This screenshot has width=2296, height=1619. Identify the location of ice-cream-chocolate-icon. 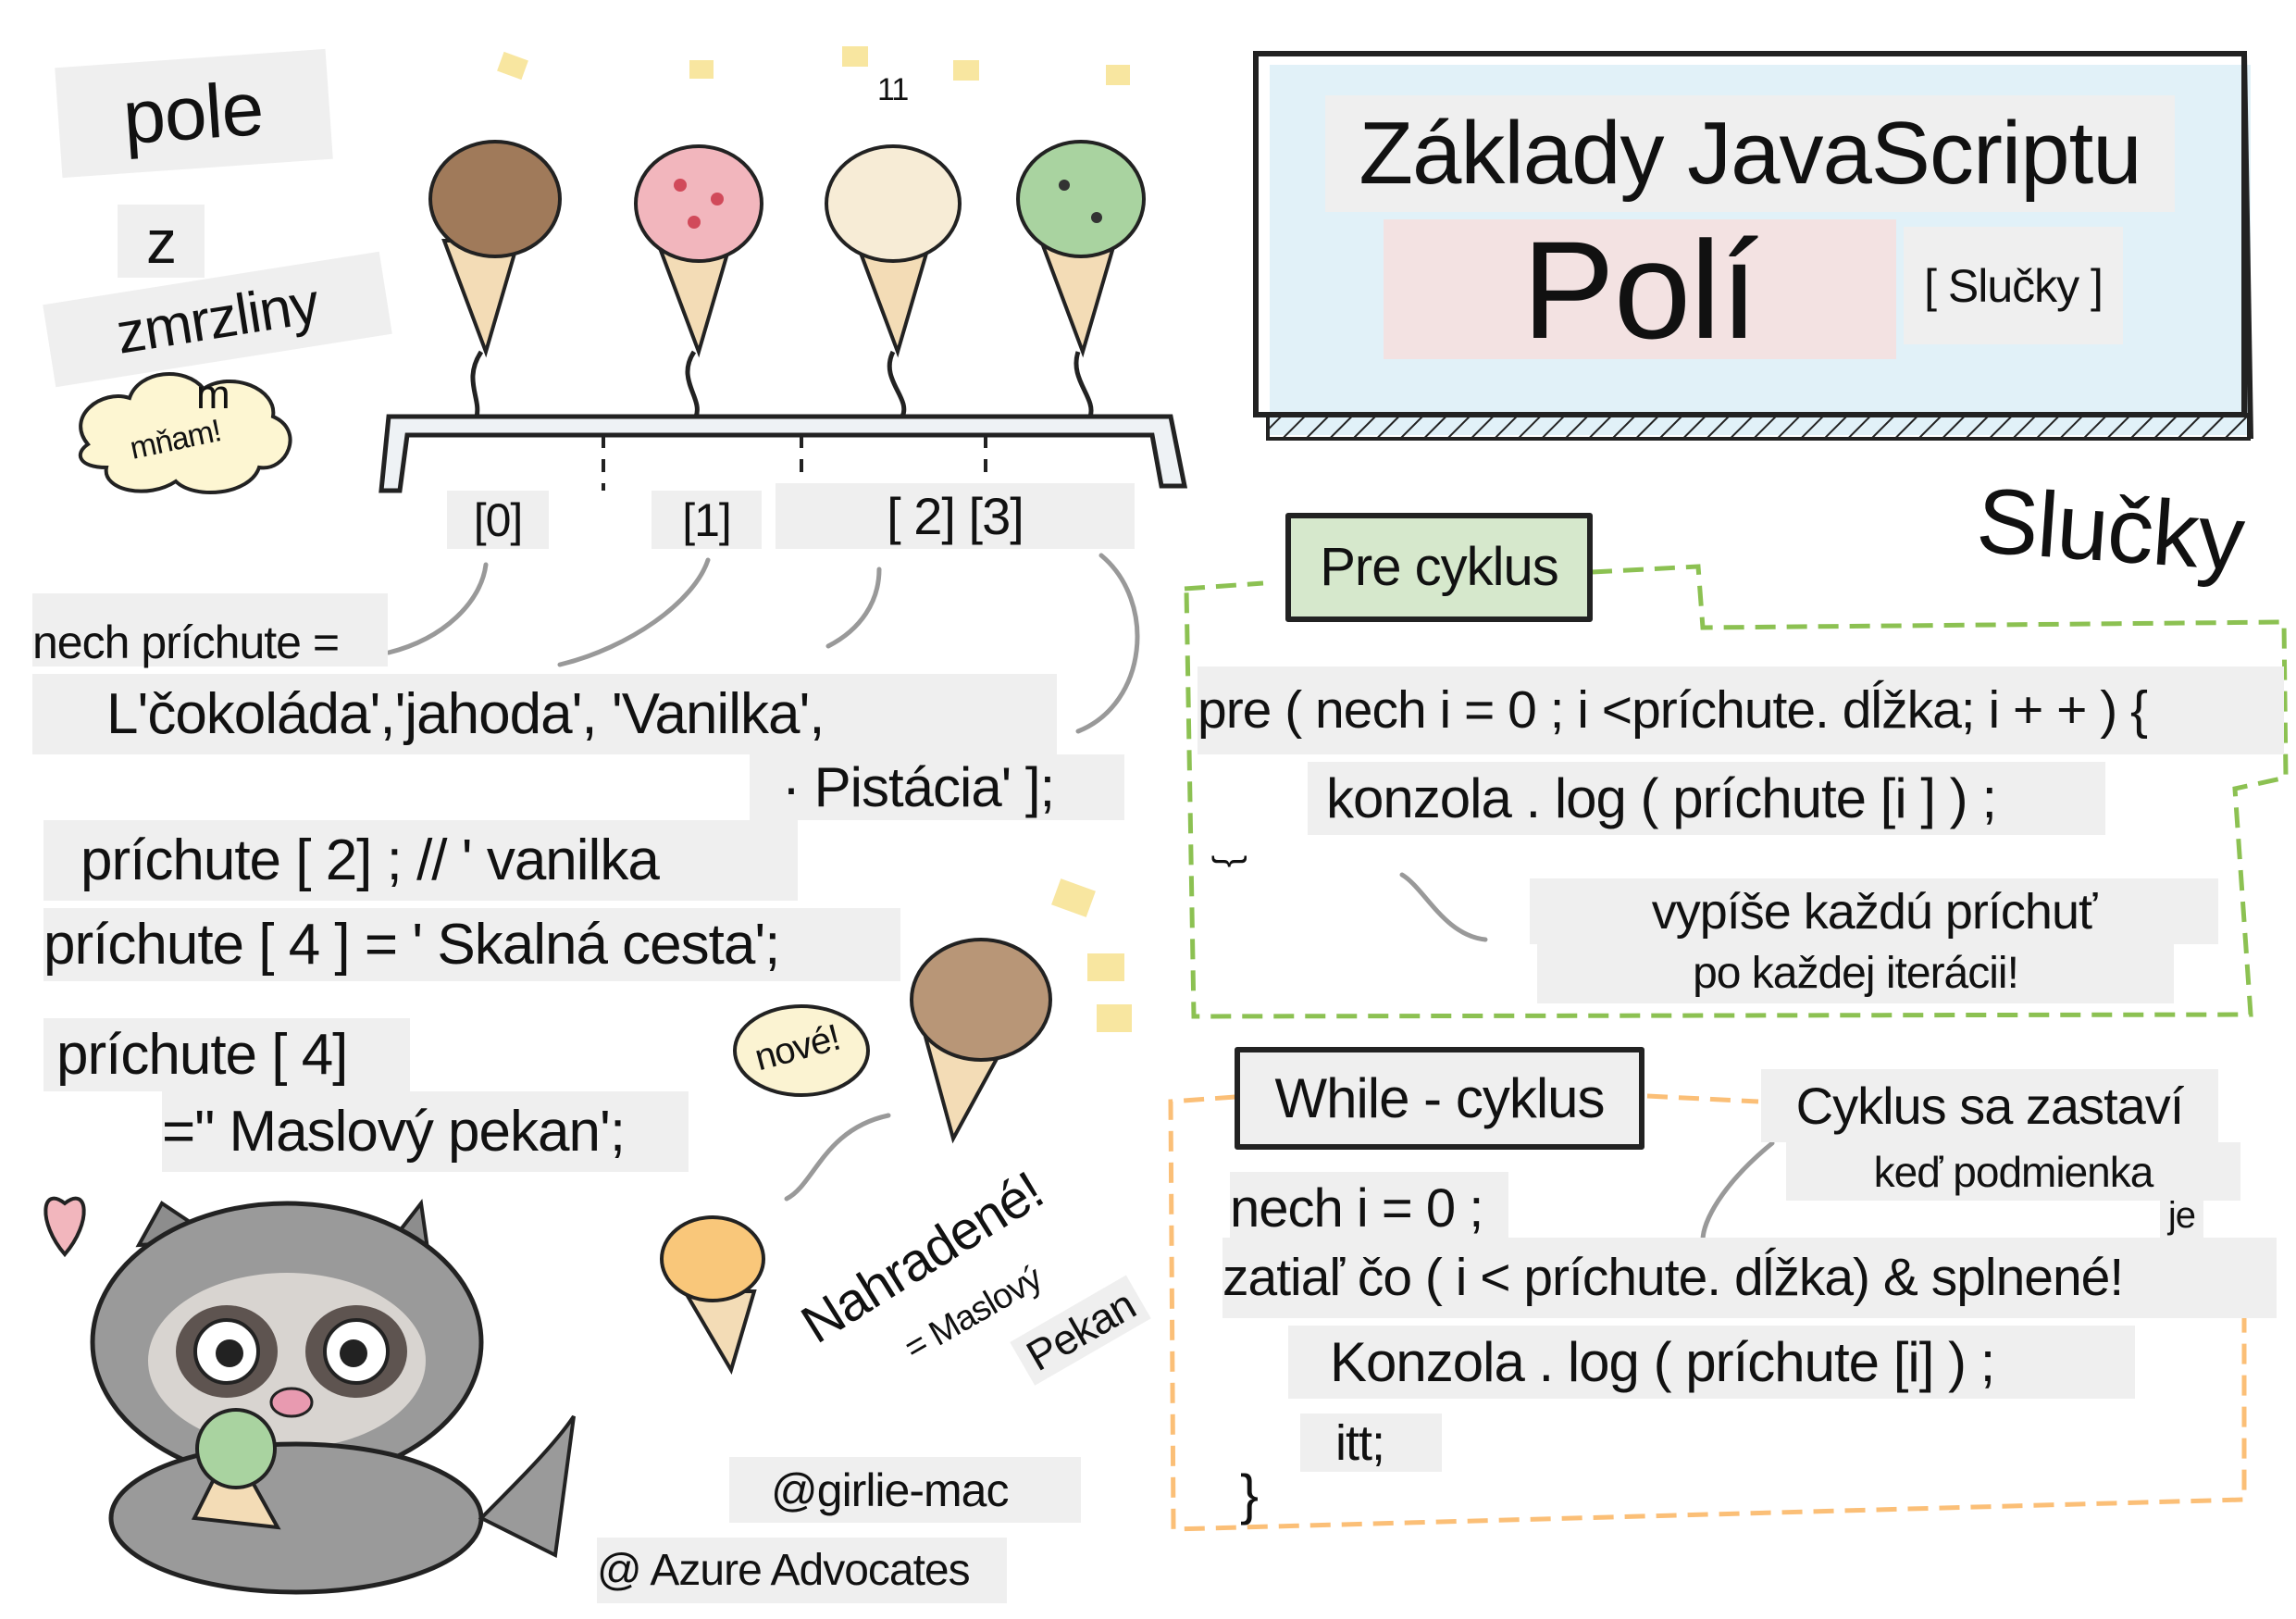
(495, 279).